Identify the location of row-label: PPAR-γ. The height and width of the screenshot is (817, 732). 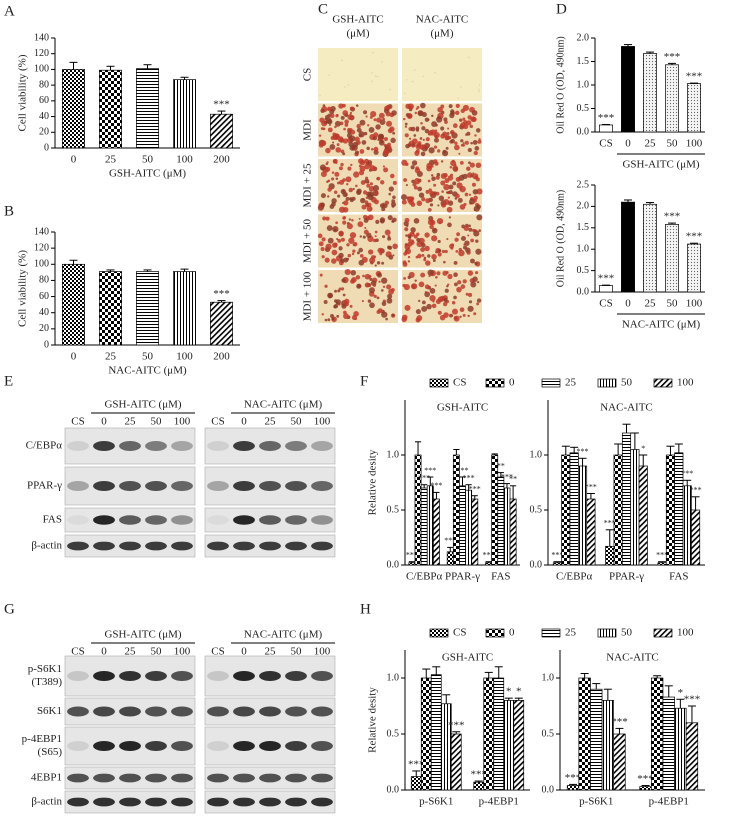
(44, 486).